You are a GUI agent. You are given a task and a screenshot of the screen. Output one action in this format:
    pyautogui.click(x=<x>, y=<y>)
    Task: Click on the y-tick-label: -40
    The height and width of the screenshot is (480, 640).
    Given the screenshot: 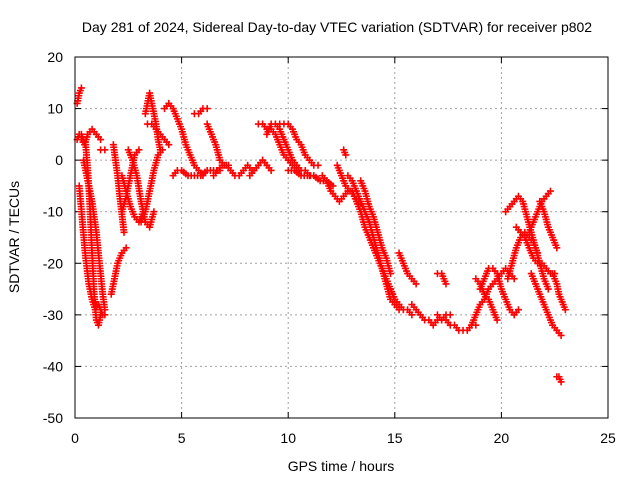 What is the action you would take?
    pyautogui.click(x=53, y=366)
    